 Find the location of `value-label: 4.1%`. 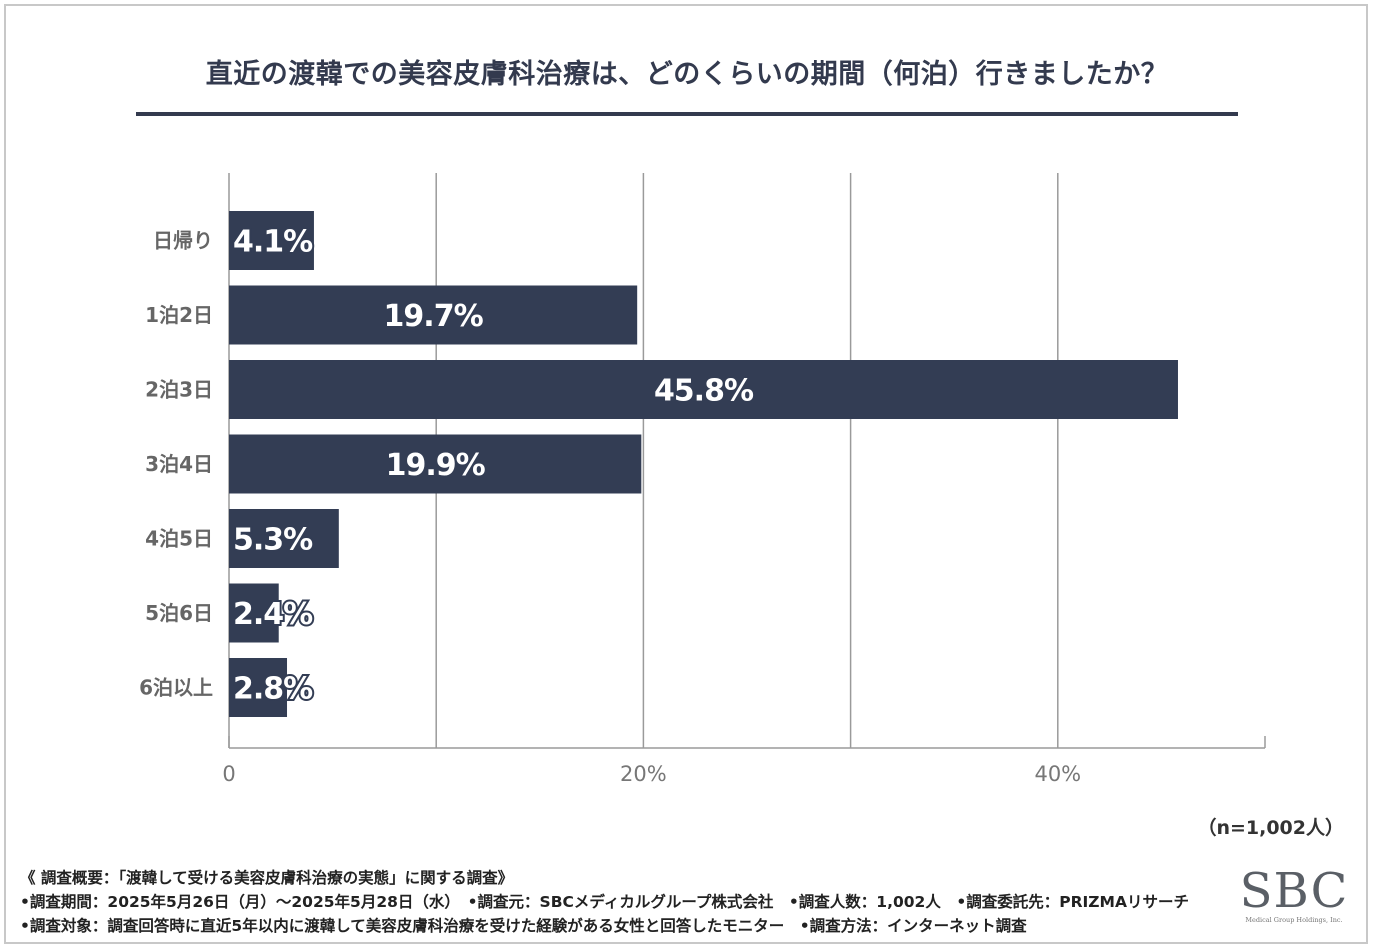

value-label: 4.1% is located at coordinates (273, 242).